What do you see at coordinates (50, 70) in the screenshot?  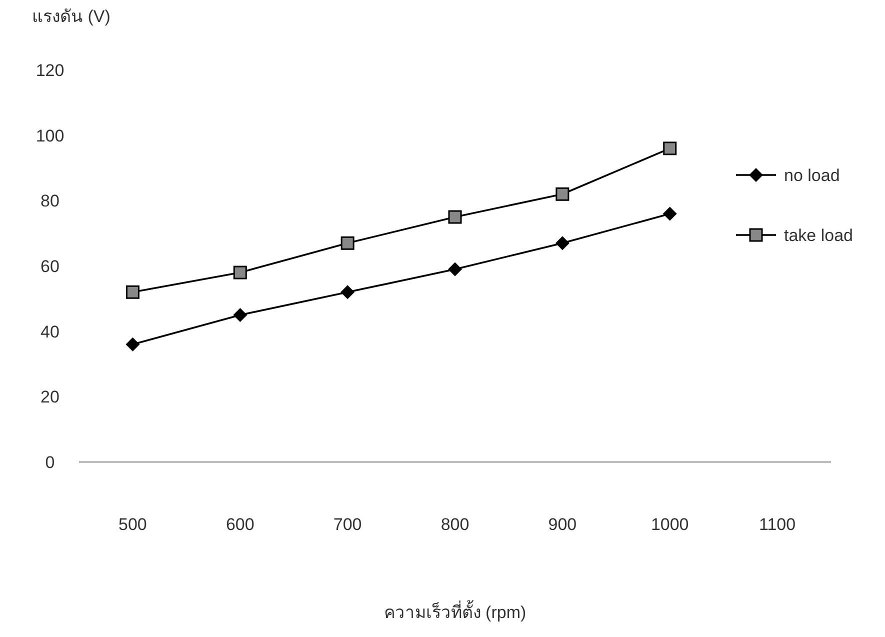 I see `y-tick-label: 120` at bounding box center [50, 70].